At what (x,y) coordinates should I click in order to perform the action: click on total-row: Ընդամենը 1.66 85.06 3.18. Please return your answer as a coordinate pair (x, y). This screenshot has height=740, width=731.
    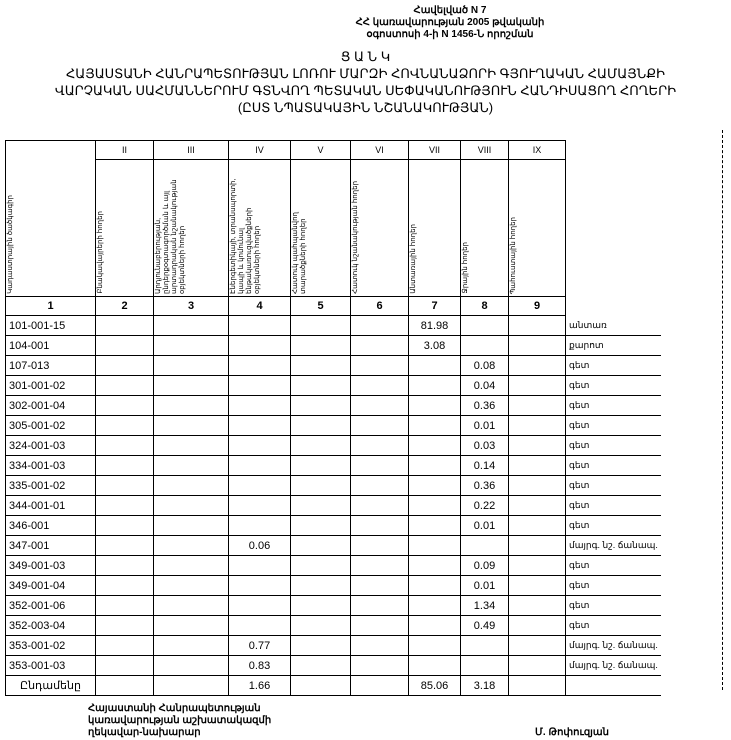
    Looking at the image, I should click on (333, 685).